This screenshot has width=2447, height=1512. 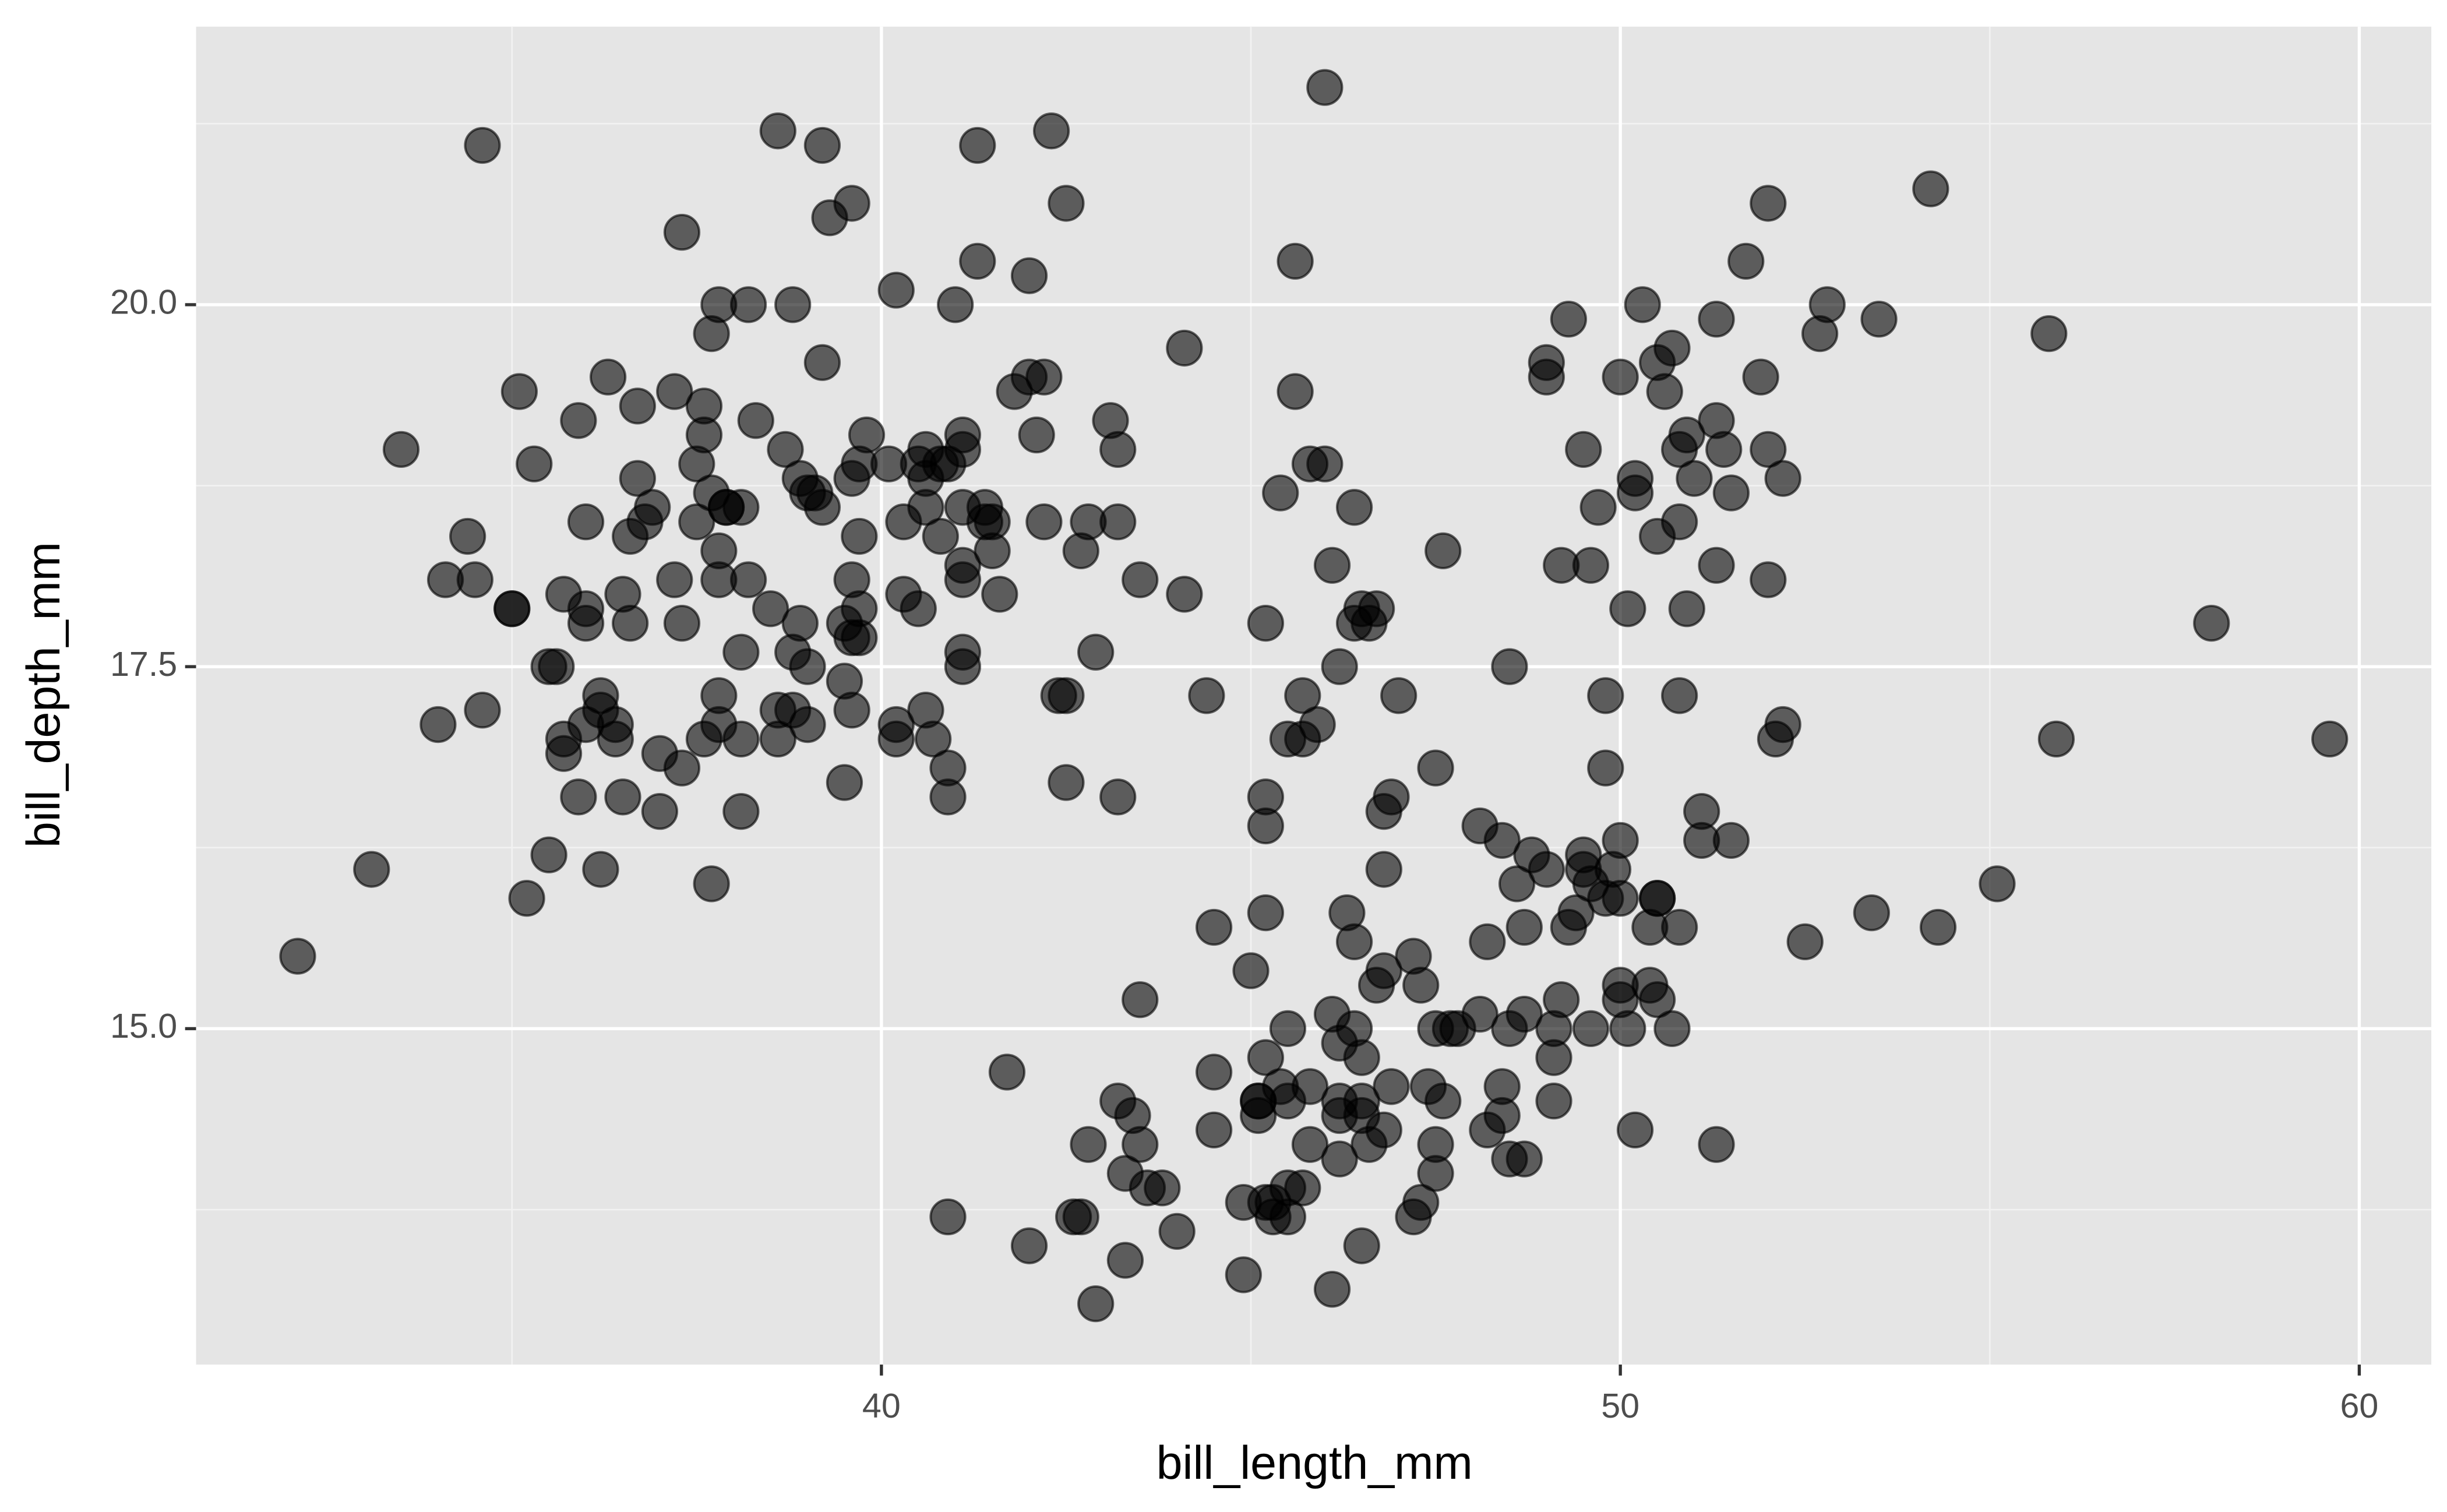 What do you see at coordinates (43, 695) in the screenshot?
I see `y-axis-title: bill_depth_mm` at bounding box center [43, 695].